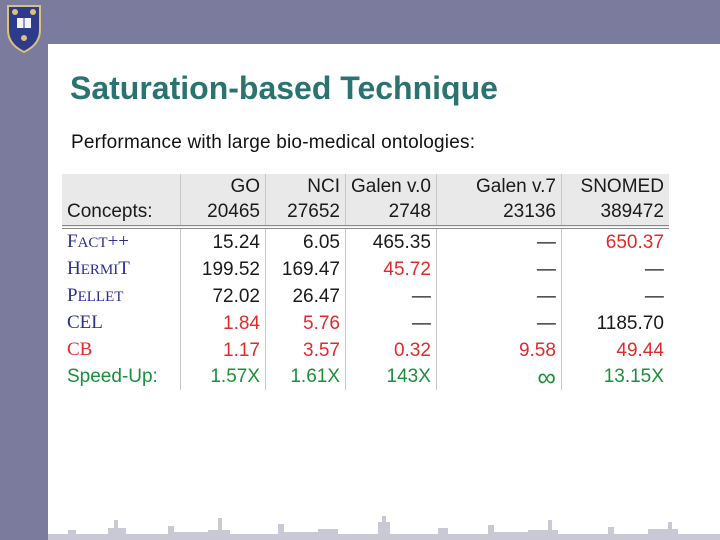  I want to click on reasoner-name-part: H, so click(74, 268).